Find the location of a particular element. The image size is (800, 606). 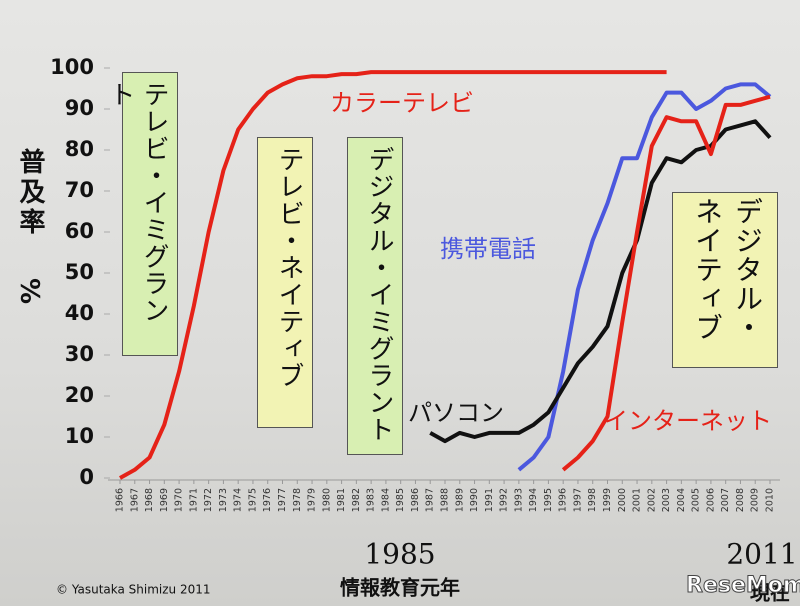

x-tick-label: 1978 is located at coordinates (297, 500).